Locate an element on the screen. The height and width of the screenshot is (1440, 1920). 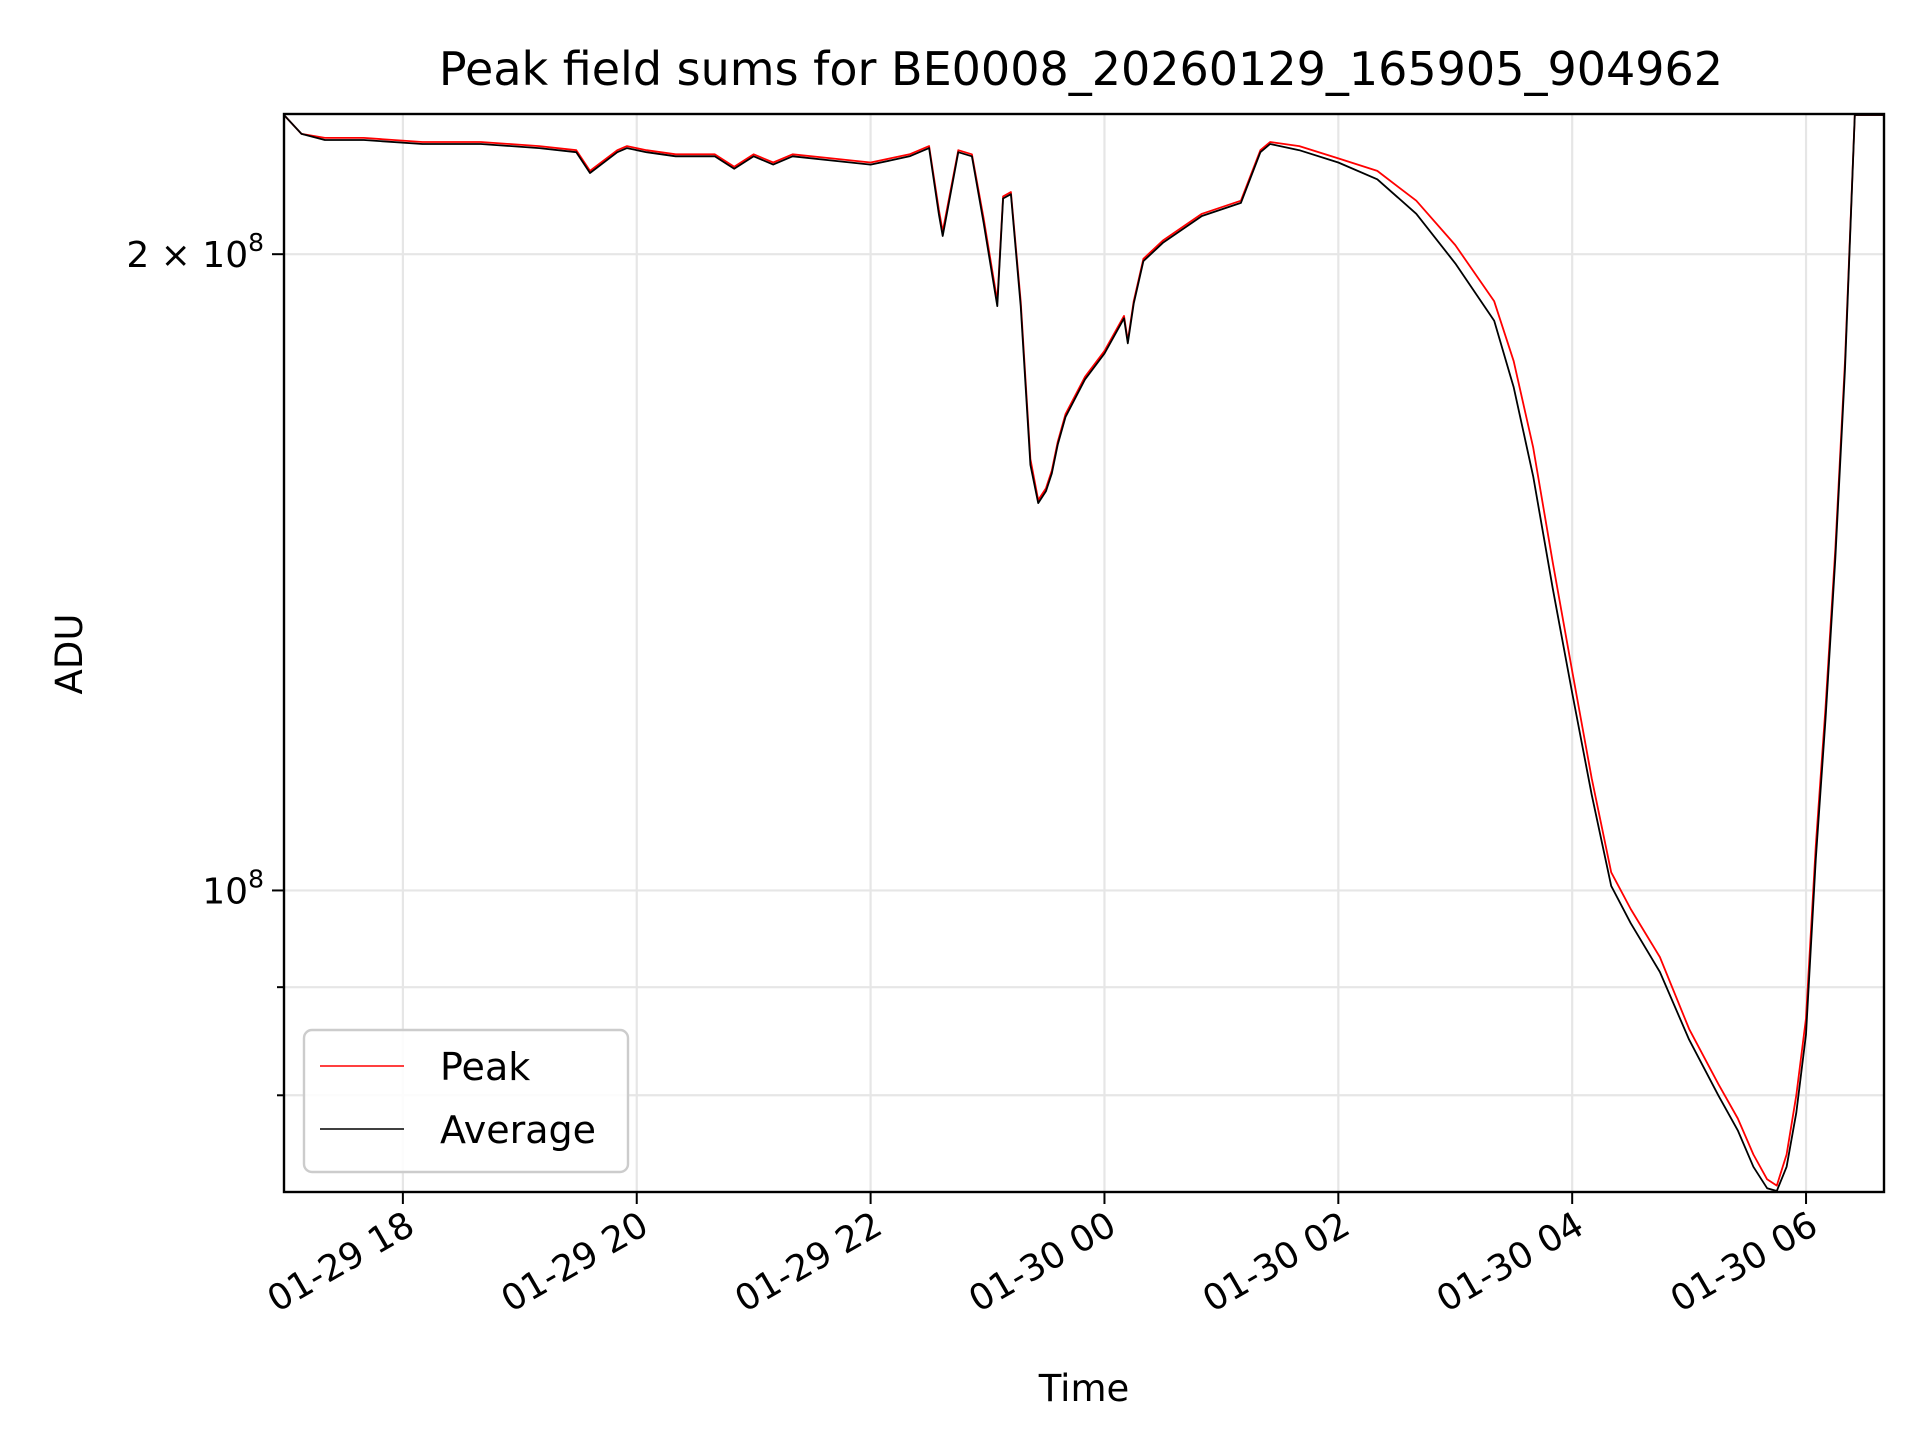
y-tick-label-base: 10 is located at coordinates (225, 891).